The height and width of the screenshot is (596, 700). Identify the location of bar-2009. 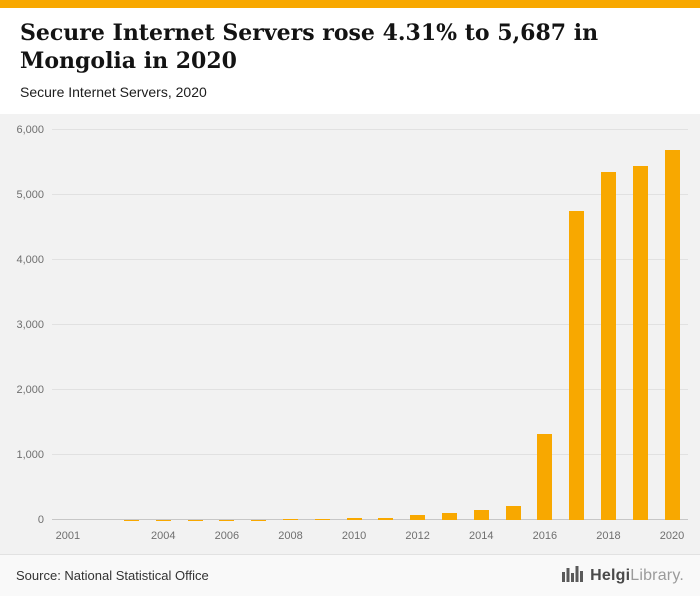
(322, 519).